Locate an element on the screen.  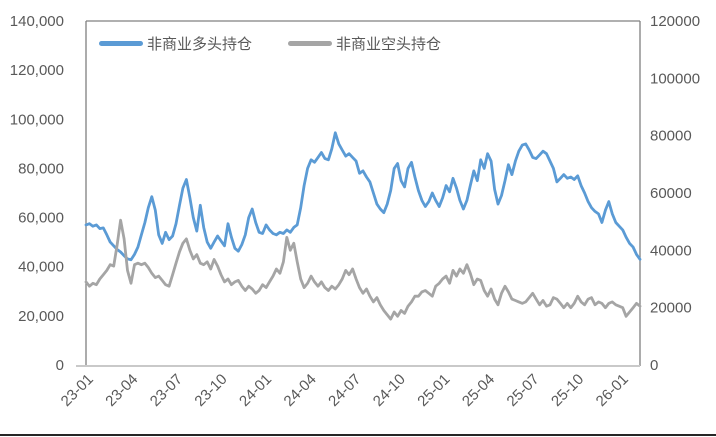
svg-text: 80000 is located at coordinates (671, 136).